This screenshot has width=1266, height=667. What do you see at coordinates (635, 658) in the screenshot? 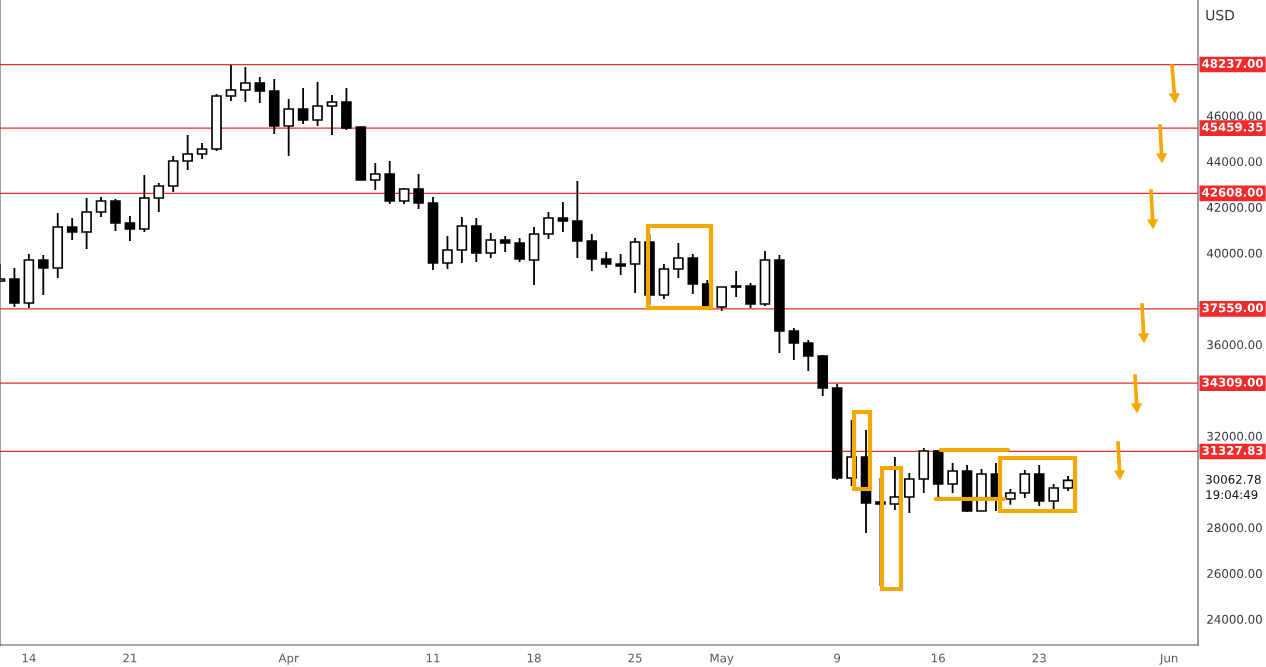
I see `x-tick-label: 25` at bounding box center [635, 658].